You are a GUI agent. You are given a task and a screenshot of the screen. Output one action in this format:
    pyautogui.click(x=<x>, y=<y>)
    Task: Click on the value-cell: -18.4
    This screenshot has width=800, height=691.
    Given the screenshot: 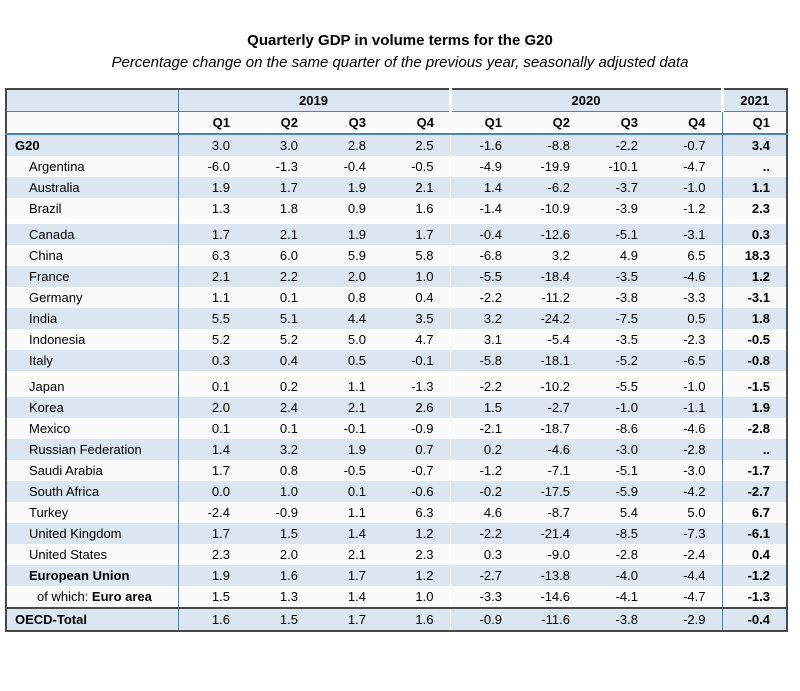 What is the action you would take?
    pyautogui.click(x=552, y=276)
    